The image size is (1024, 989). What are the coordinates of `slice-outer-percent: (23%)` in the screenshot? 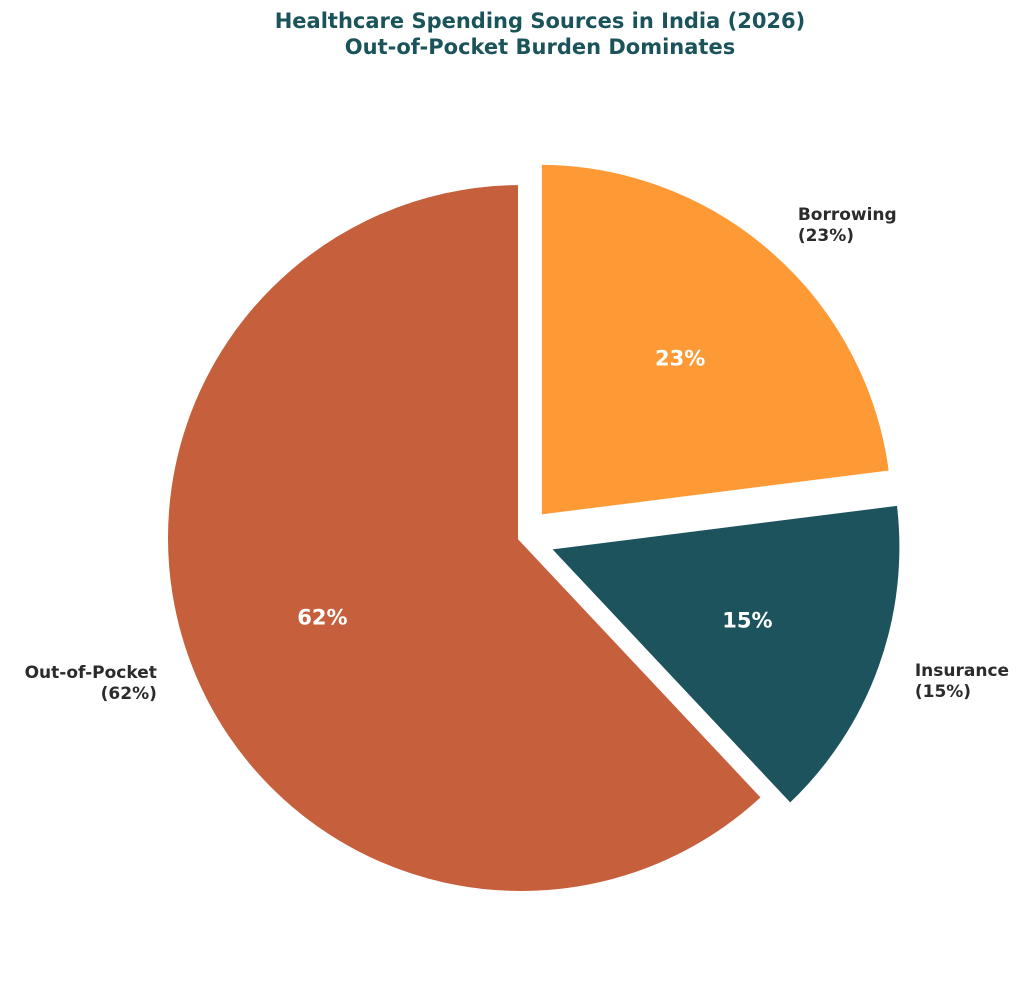 It's located at (826, 236).